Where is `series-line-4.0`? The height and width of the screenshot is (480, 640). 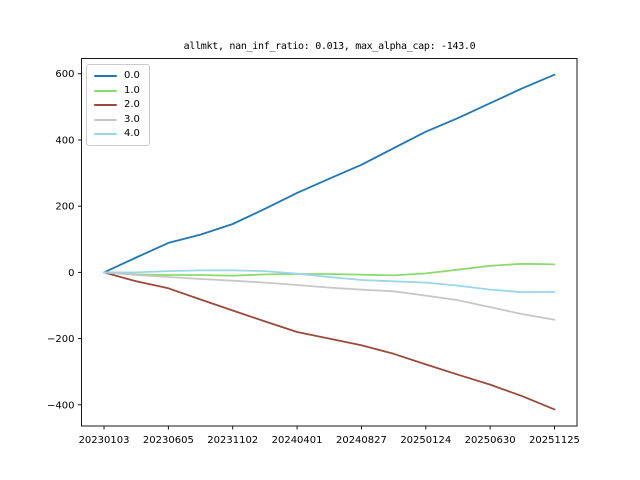 series-line-4.0 is located at coordinates (329, 281).